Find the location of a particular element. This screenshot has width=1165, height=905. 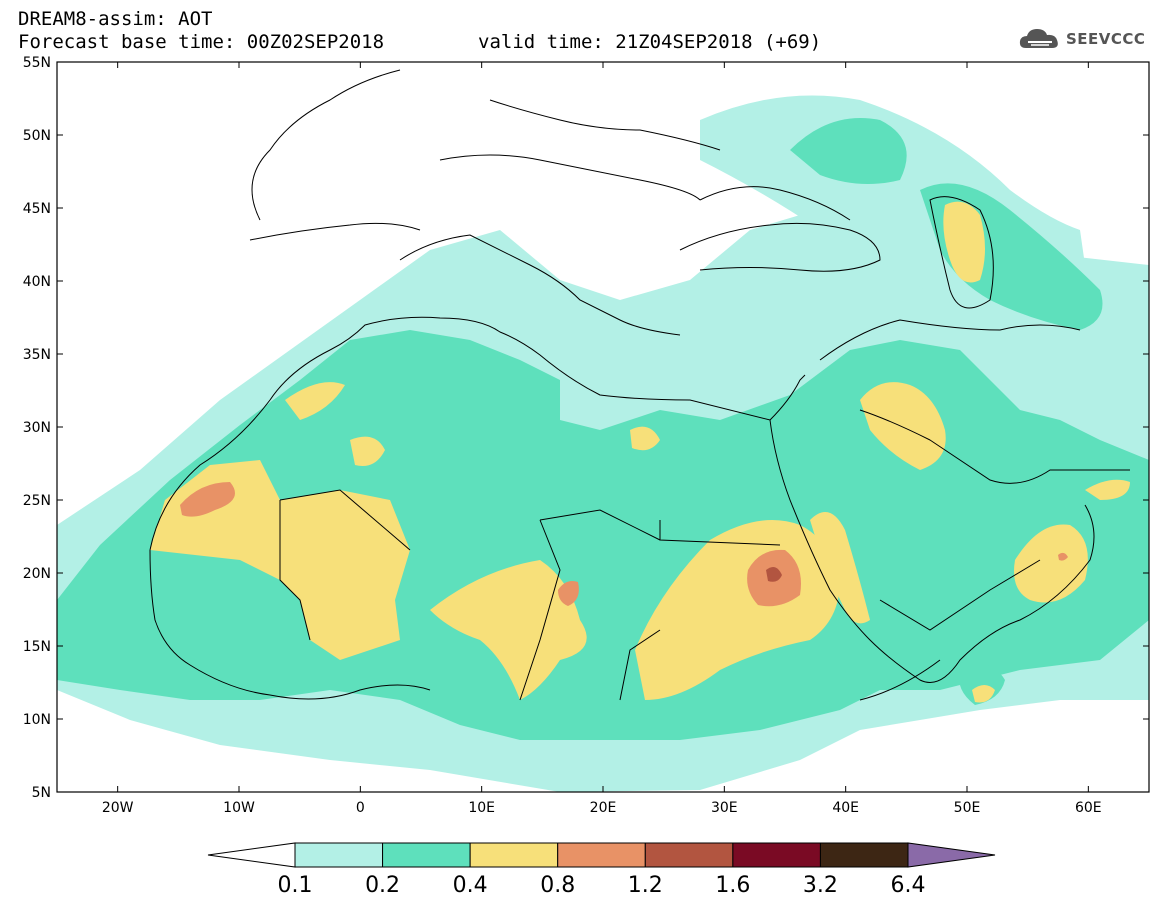

logo-text: SEEVCCC is located at coordinates (1106, 39).